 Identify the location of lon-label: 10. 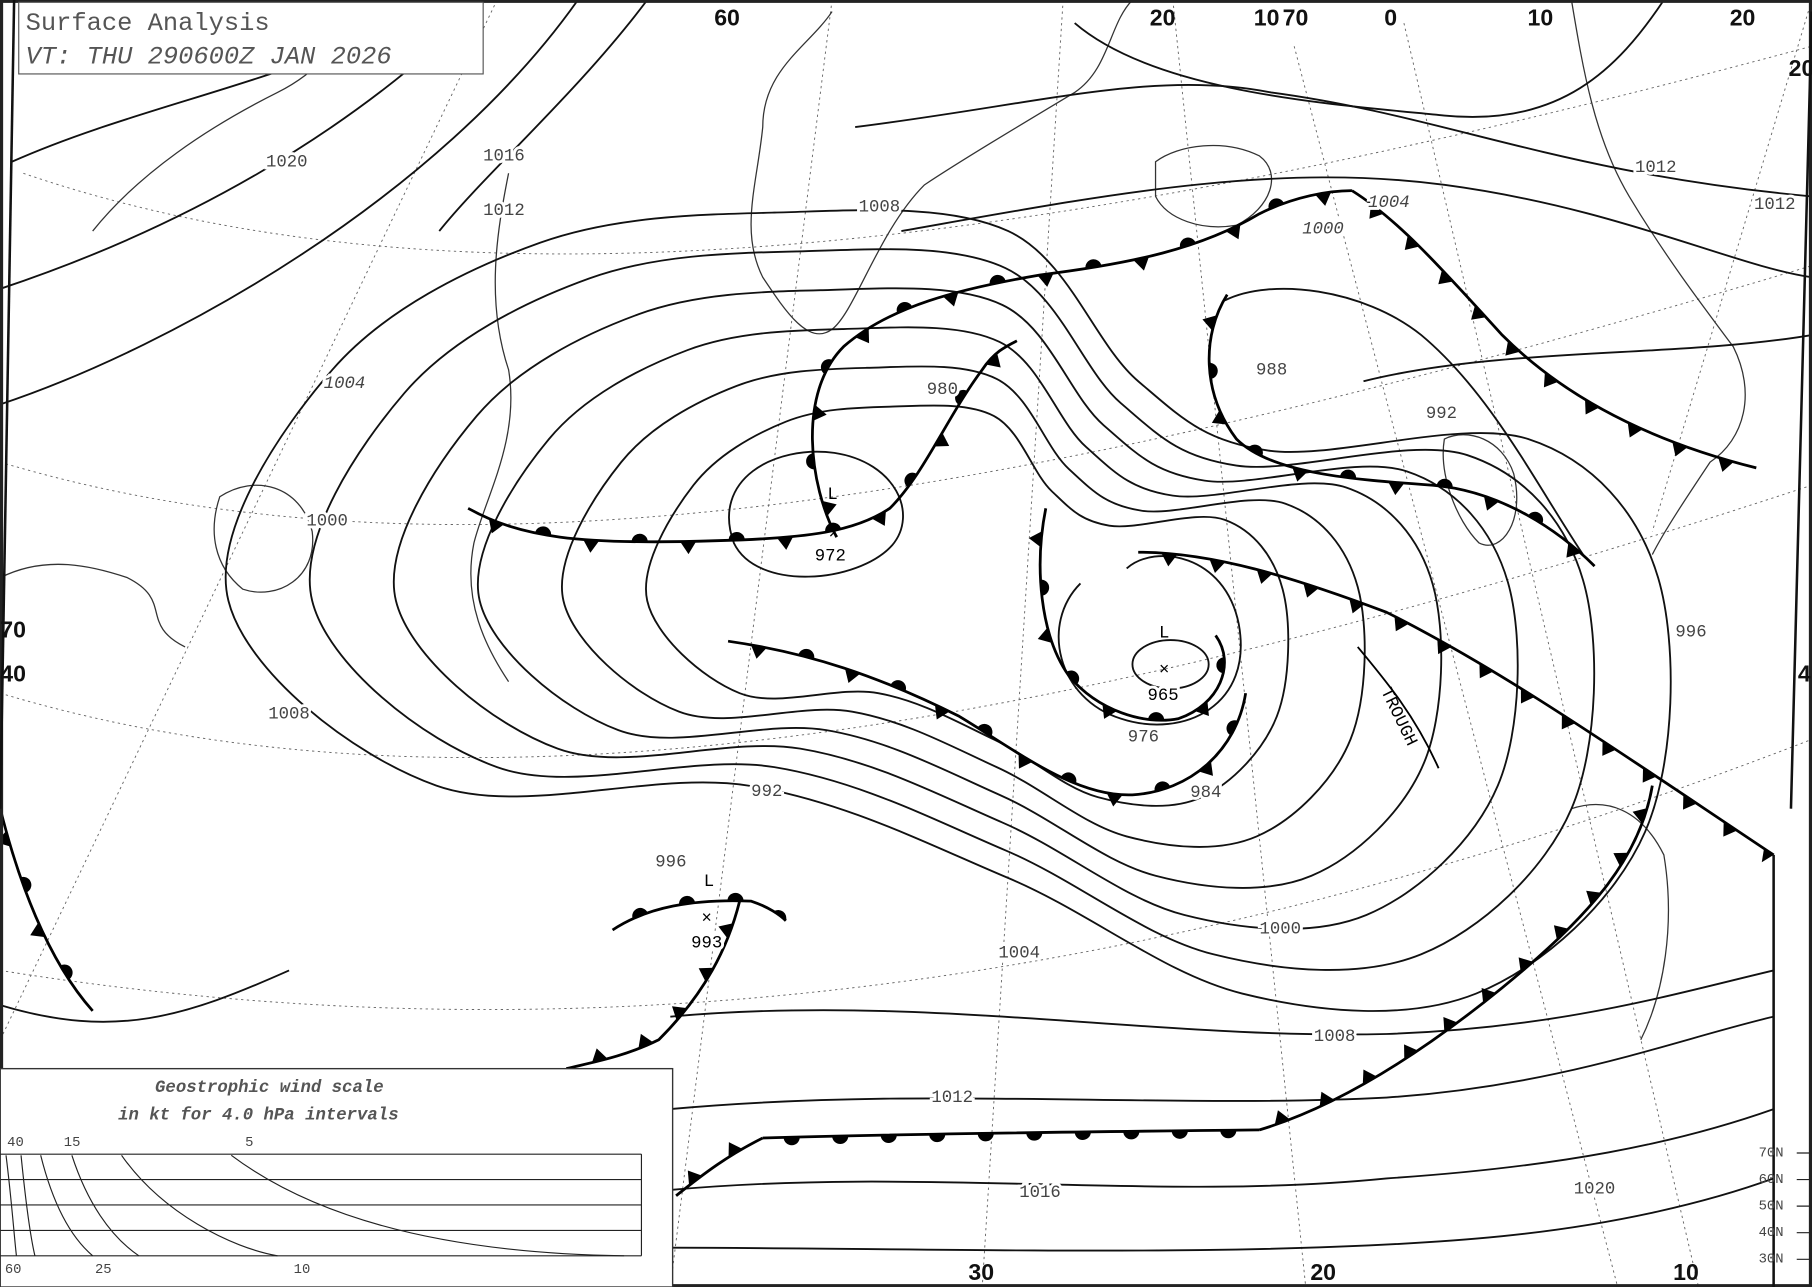
(1686, 1272).